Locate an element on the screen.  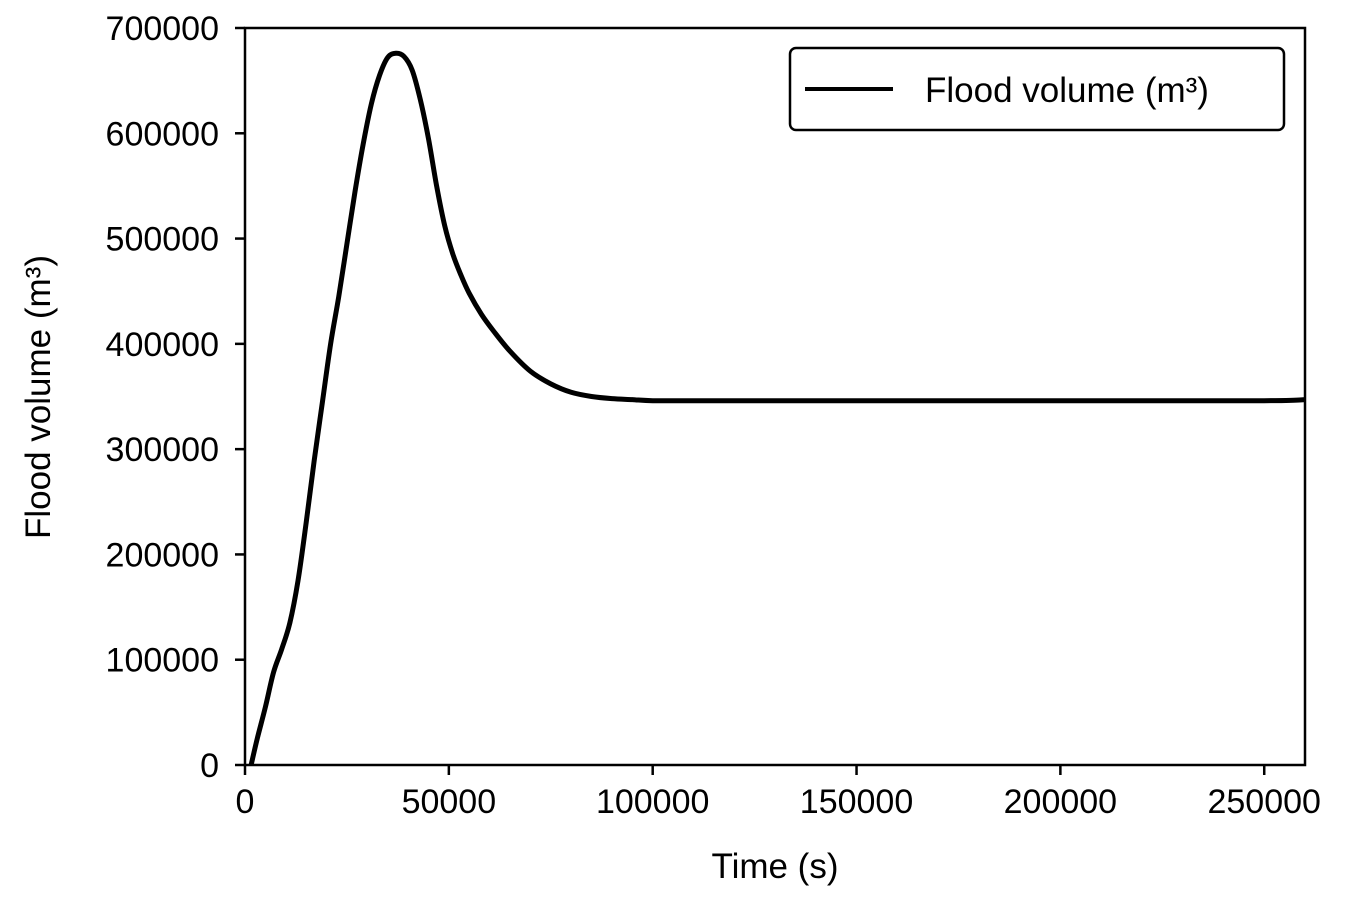
y-tick-label: 300000 is located at coordinates (162, 450).